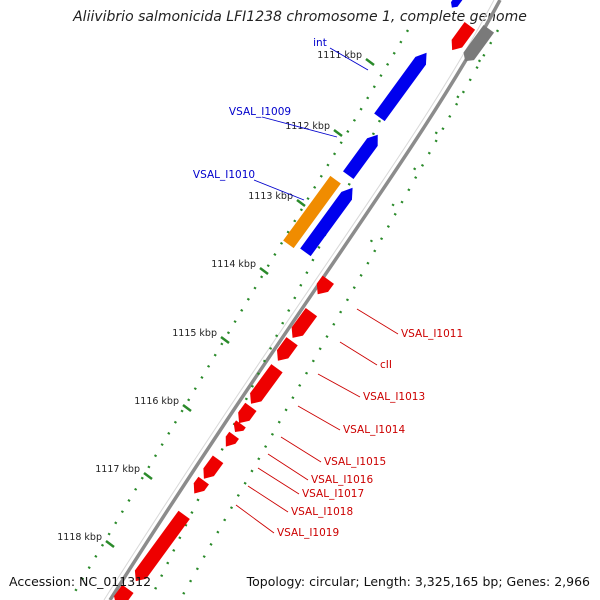  What do you see at coordinates (117, 469) in the screenshot?
I see `scale-tick-label: 1117 kbp` at bounding box center [117, 469].